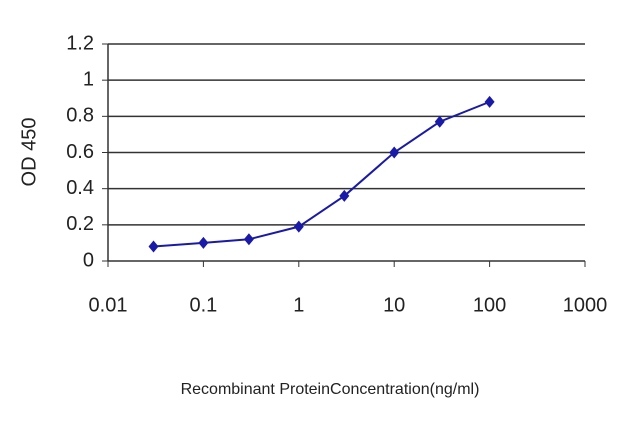  I want to click on y-axis-label: OD 450, so click(29, 152).